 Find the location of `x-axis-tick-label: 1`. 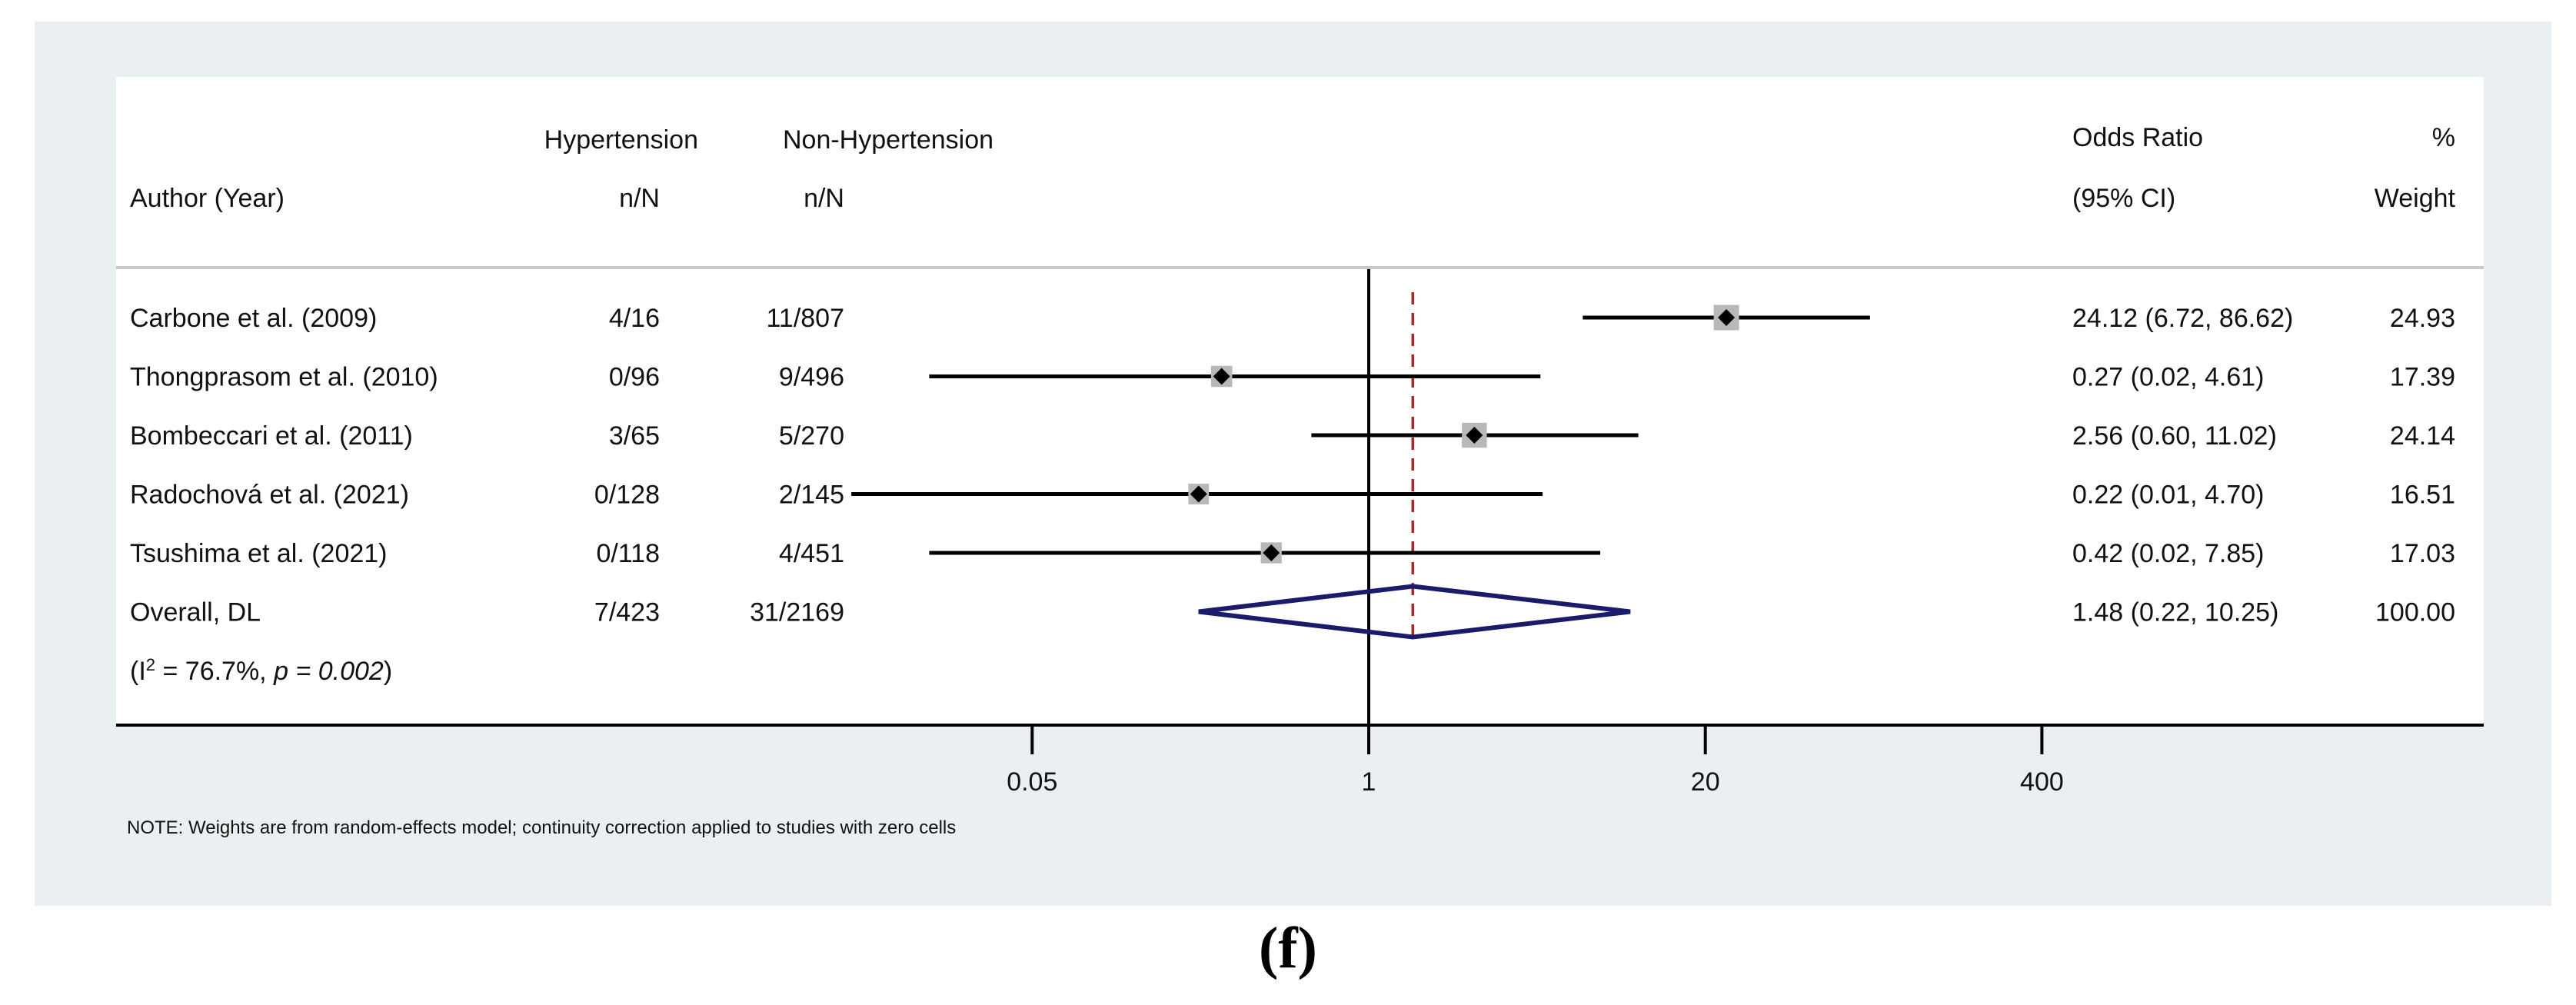

x-axis-tick-label: 1 is located at coordinates (1369, 782).